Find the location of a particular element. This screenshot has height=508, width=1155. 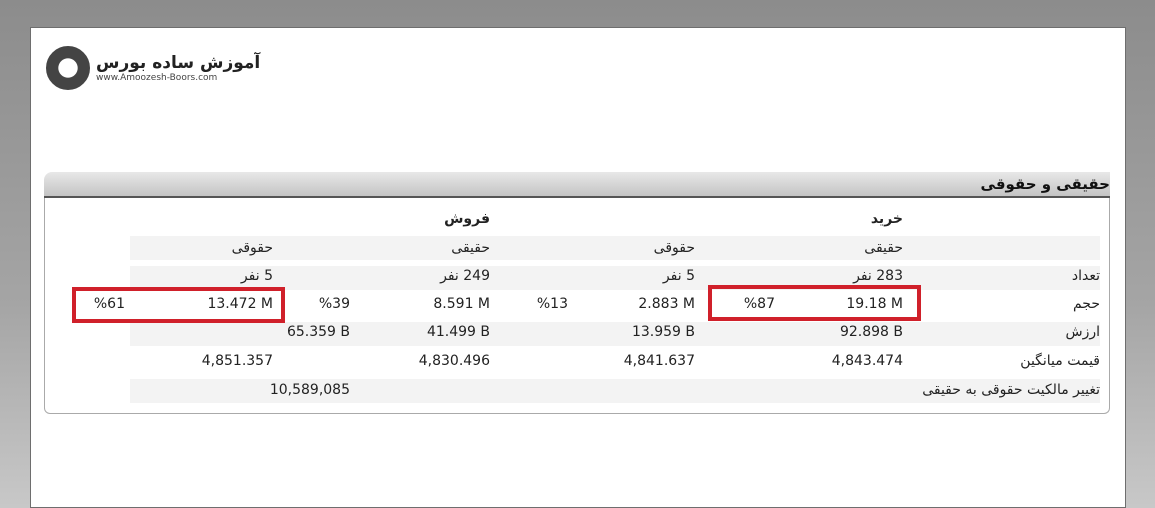

logo-name: آموزش ساده بورس is located at coordinates (178, 63).